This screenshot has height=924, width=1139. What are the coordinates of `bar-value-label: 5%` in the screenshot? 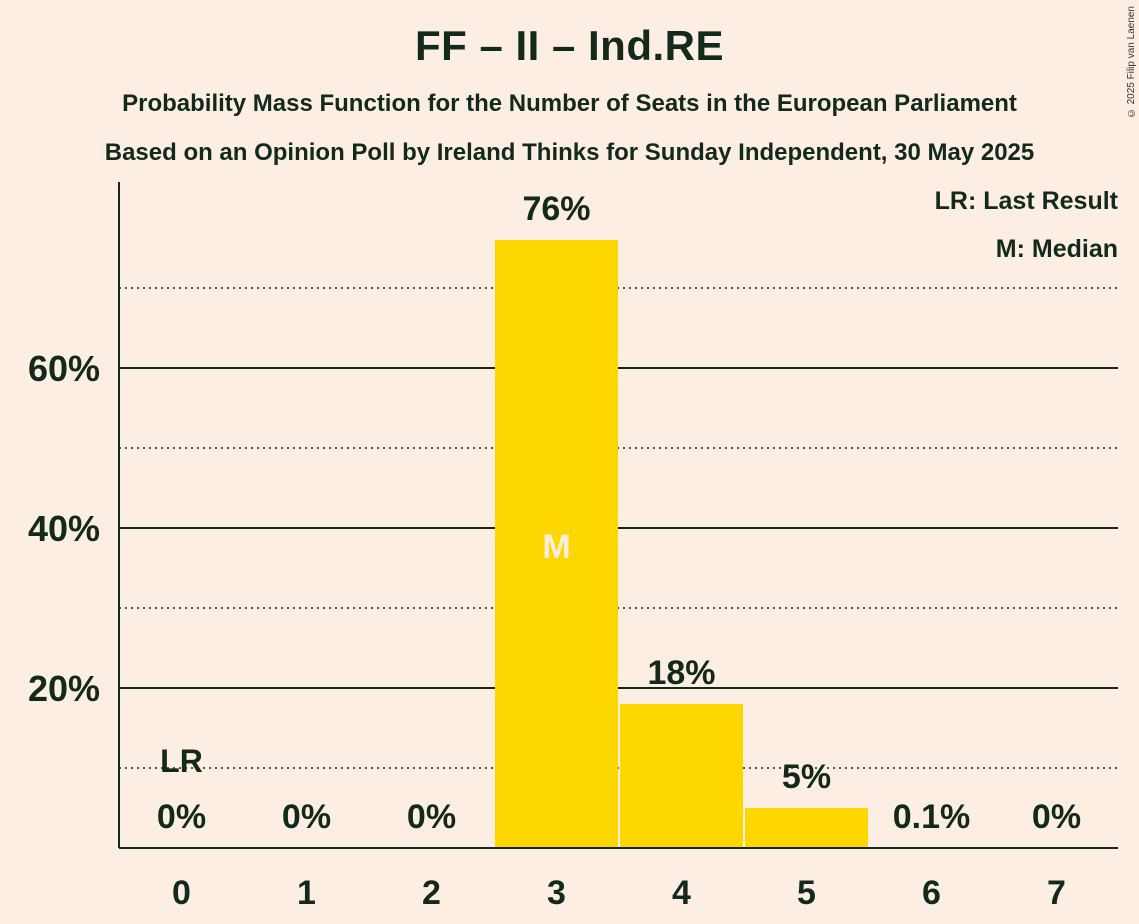 It's located at (806, 777).